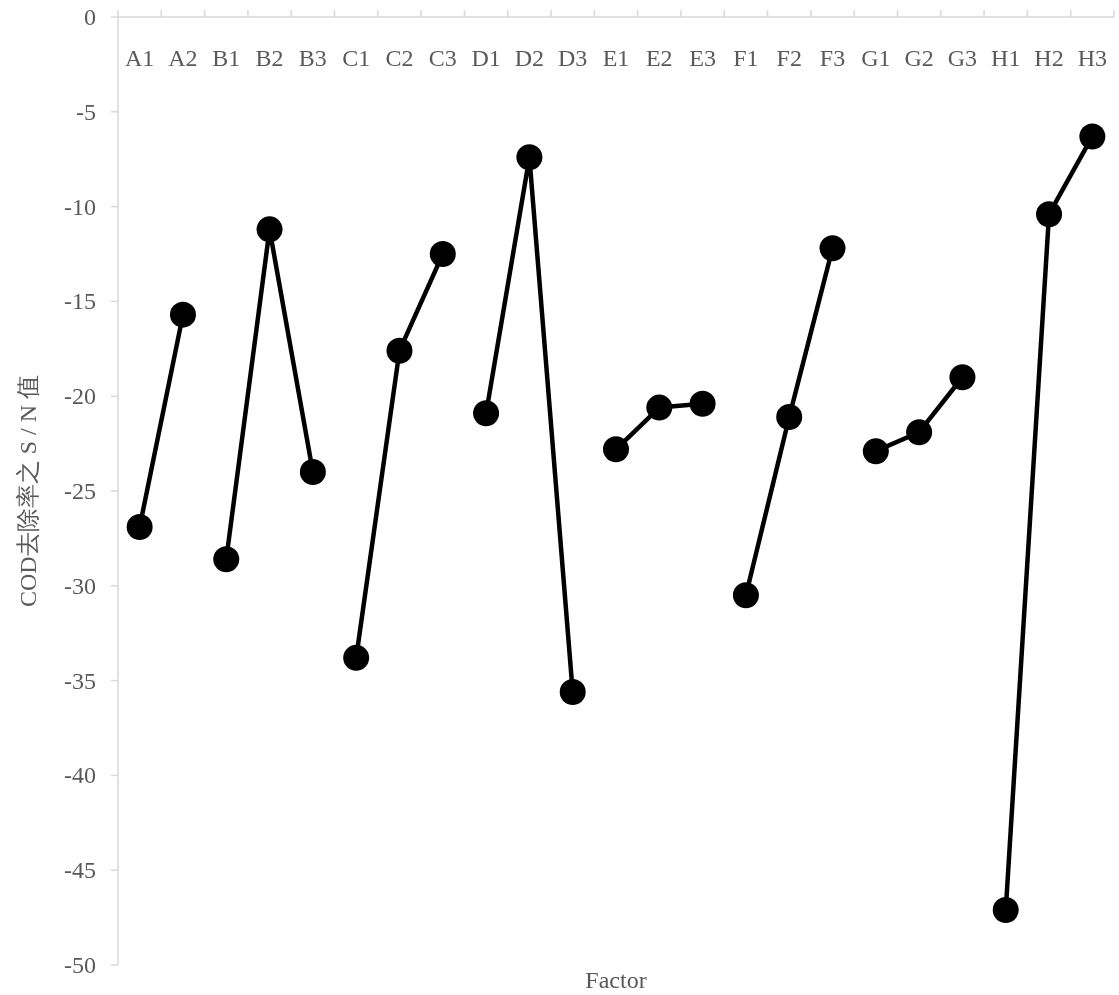  Describe the element at coordinates (139, 58) in the screenshot. I see `x-tick-label: A1` at that location.